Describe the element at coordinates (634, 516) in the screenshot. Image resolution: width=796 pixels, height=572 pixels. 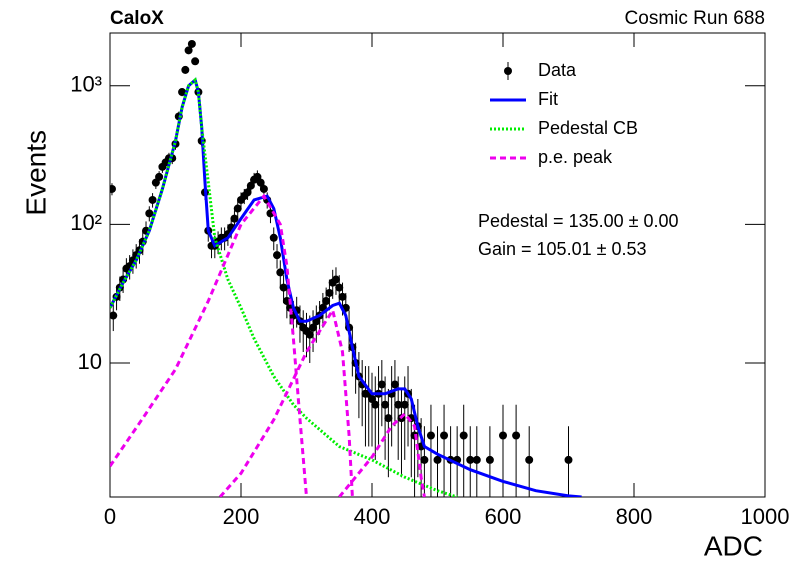
I see `x-tick-label: 800` at that location.